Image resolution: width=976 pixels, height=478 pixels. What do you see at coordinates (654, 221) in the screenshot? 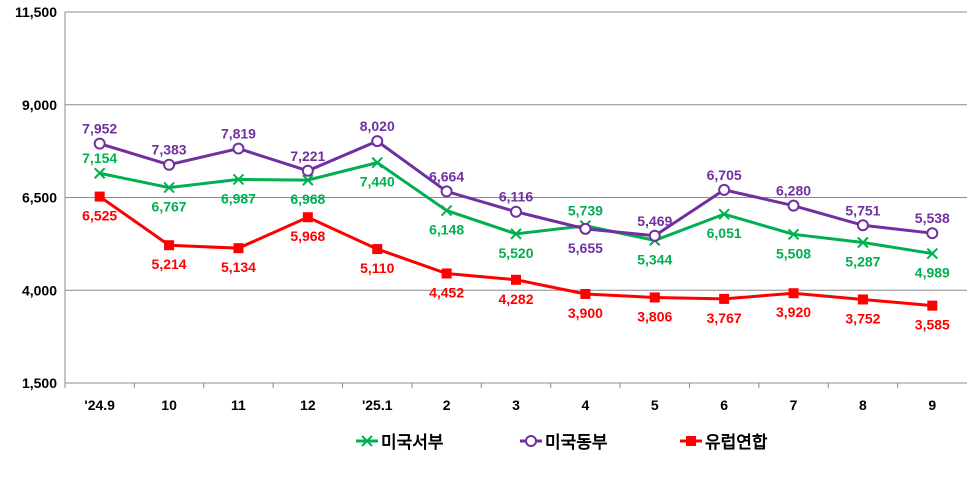
I see `data-label: 5,469` at bounding box center [654, 221].